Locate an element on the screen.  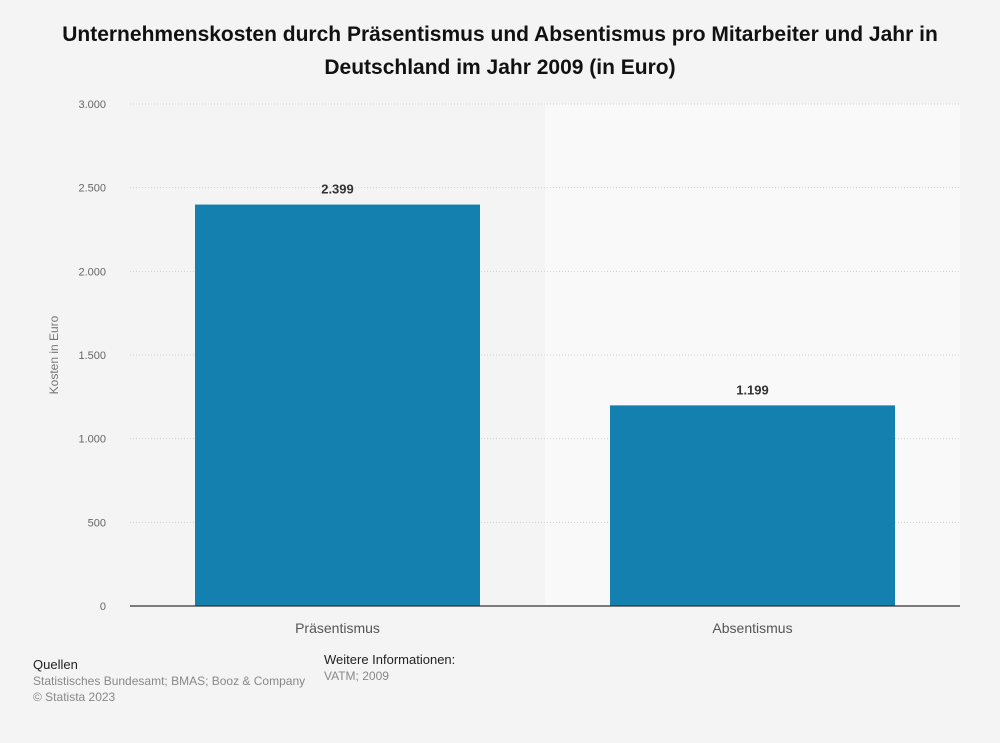
data-label: 1.199 is located at coordinates (752, 389).